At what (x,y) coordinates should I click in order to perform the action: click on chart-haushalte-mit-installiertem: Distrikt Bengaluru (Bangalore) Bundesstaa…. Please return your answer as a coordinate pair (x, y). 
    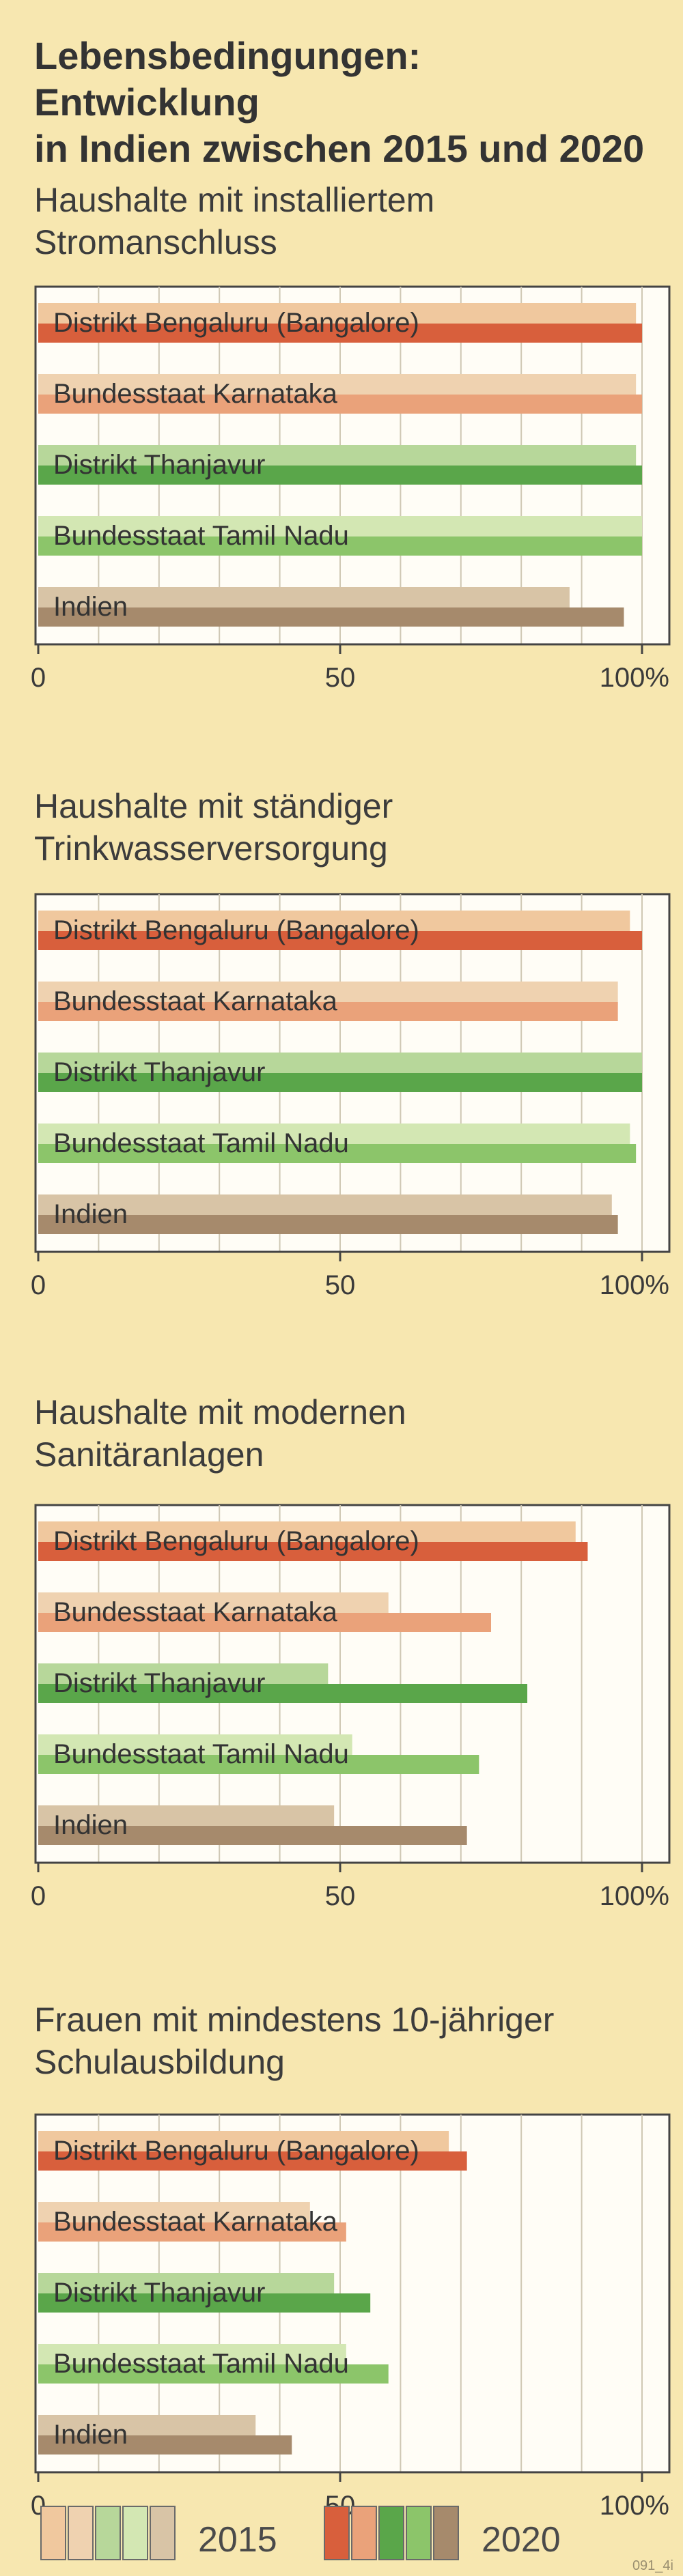
    Looking at the image, I should click on (351, 489).